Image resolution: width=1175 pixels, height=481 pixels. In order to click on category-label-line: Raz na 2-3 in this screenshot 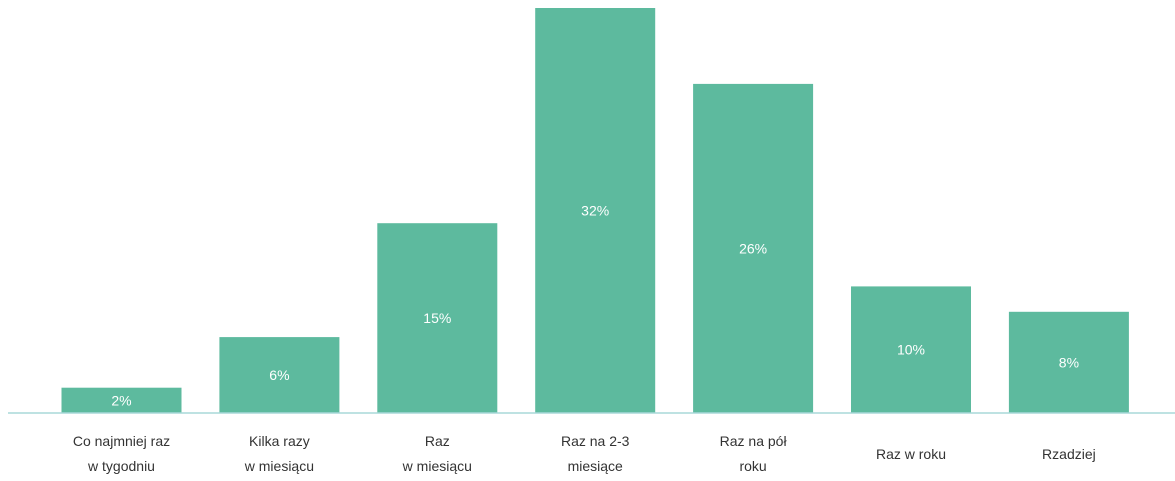, I will do `click(595, 441)`.